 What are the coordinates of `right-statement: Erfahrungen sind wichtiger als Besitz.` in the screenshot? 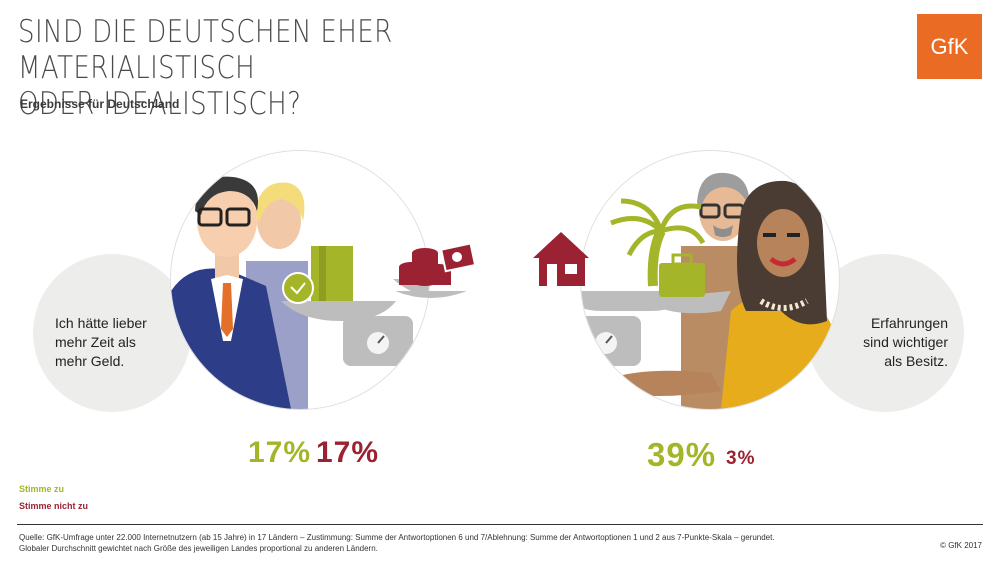 It's located at (889, 342).